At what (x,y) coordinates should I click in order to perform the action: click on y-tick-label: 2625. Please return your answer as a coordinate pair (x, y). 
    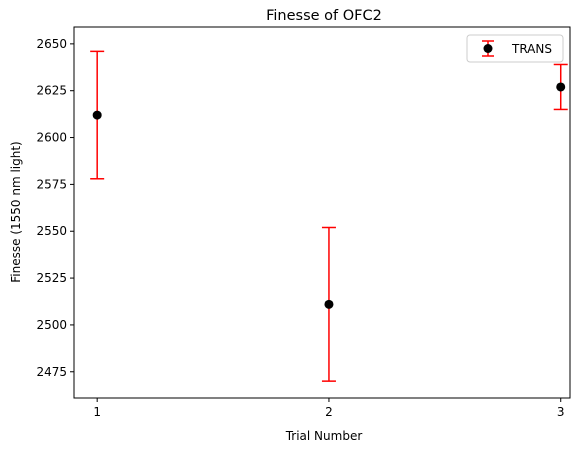
    Looking at the image, I should click on (51, 91).